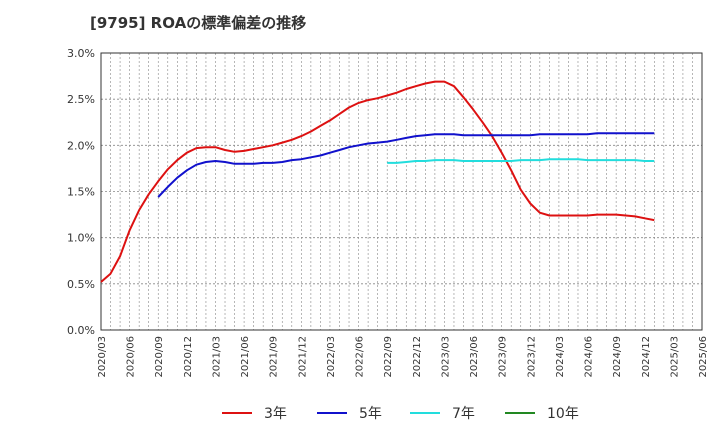 The width and height of the screenshot is (720, 440). I want to click on legend-label-4: 10年, so click(563, 414).